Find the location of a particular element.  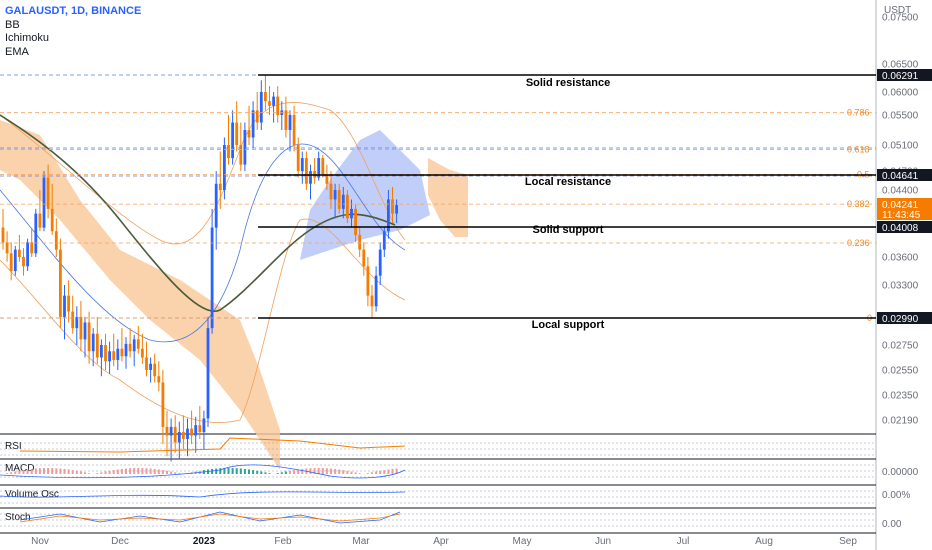

price-badge-text: 0.02990 is located at coordinates (900, 319).